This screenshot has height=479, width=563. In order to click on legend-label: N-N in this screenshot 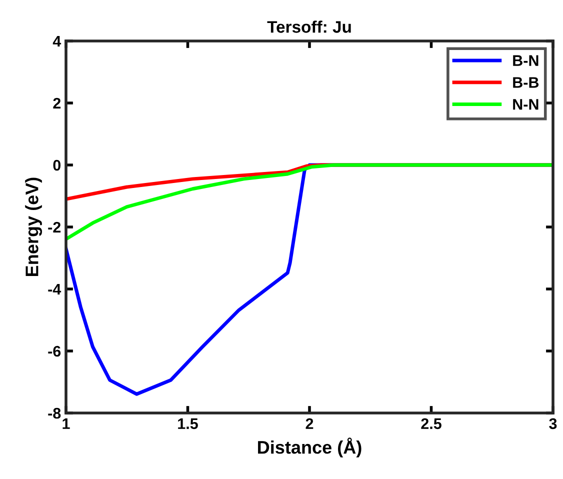, I will do `click(525, 104)`.